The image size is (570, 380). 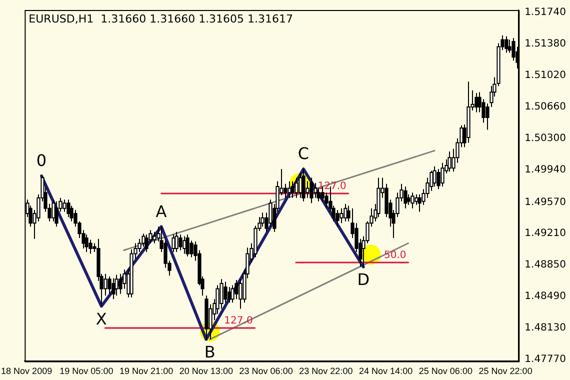 I want to click on y-tick-label: 1.51020, so click(x=545, y=76).